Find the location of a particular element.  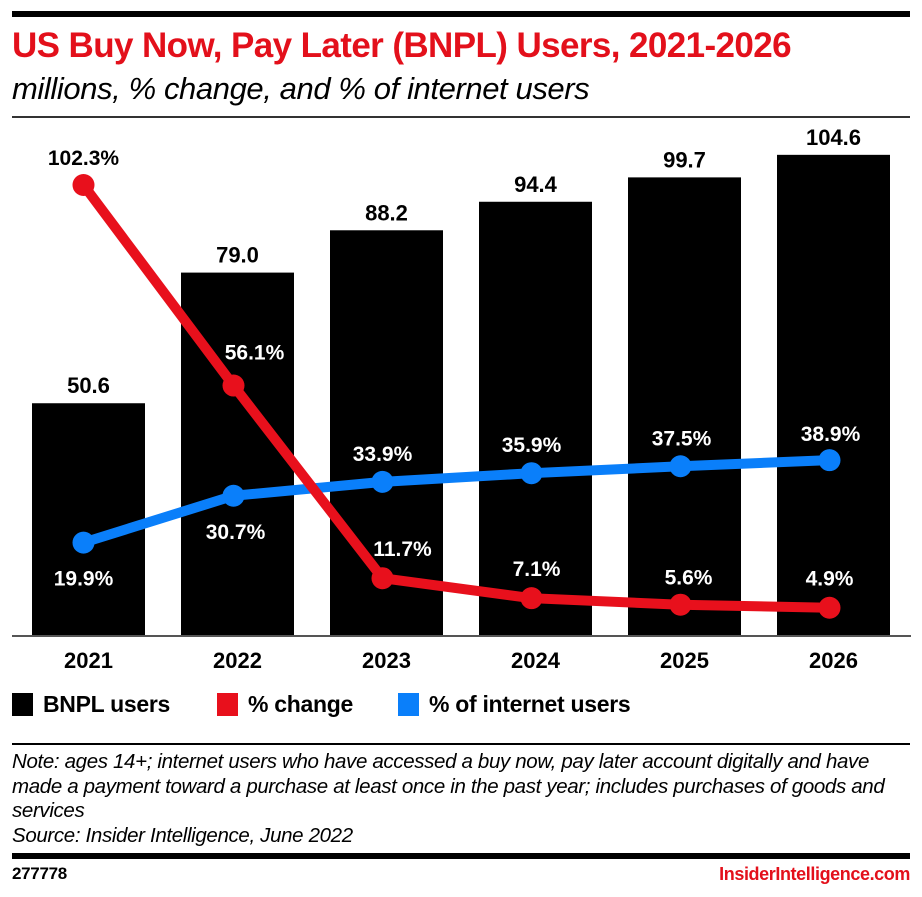

pct-change-label: 56.1% is located at coordinates (255, 353).